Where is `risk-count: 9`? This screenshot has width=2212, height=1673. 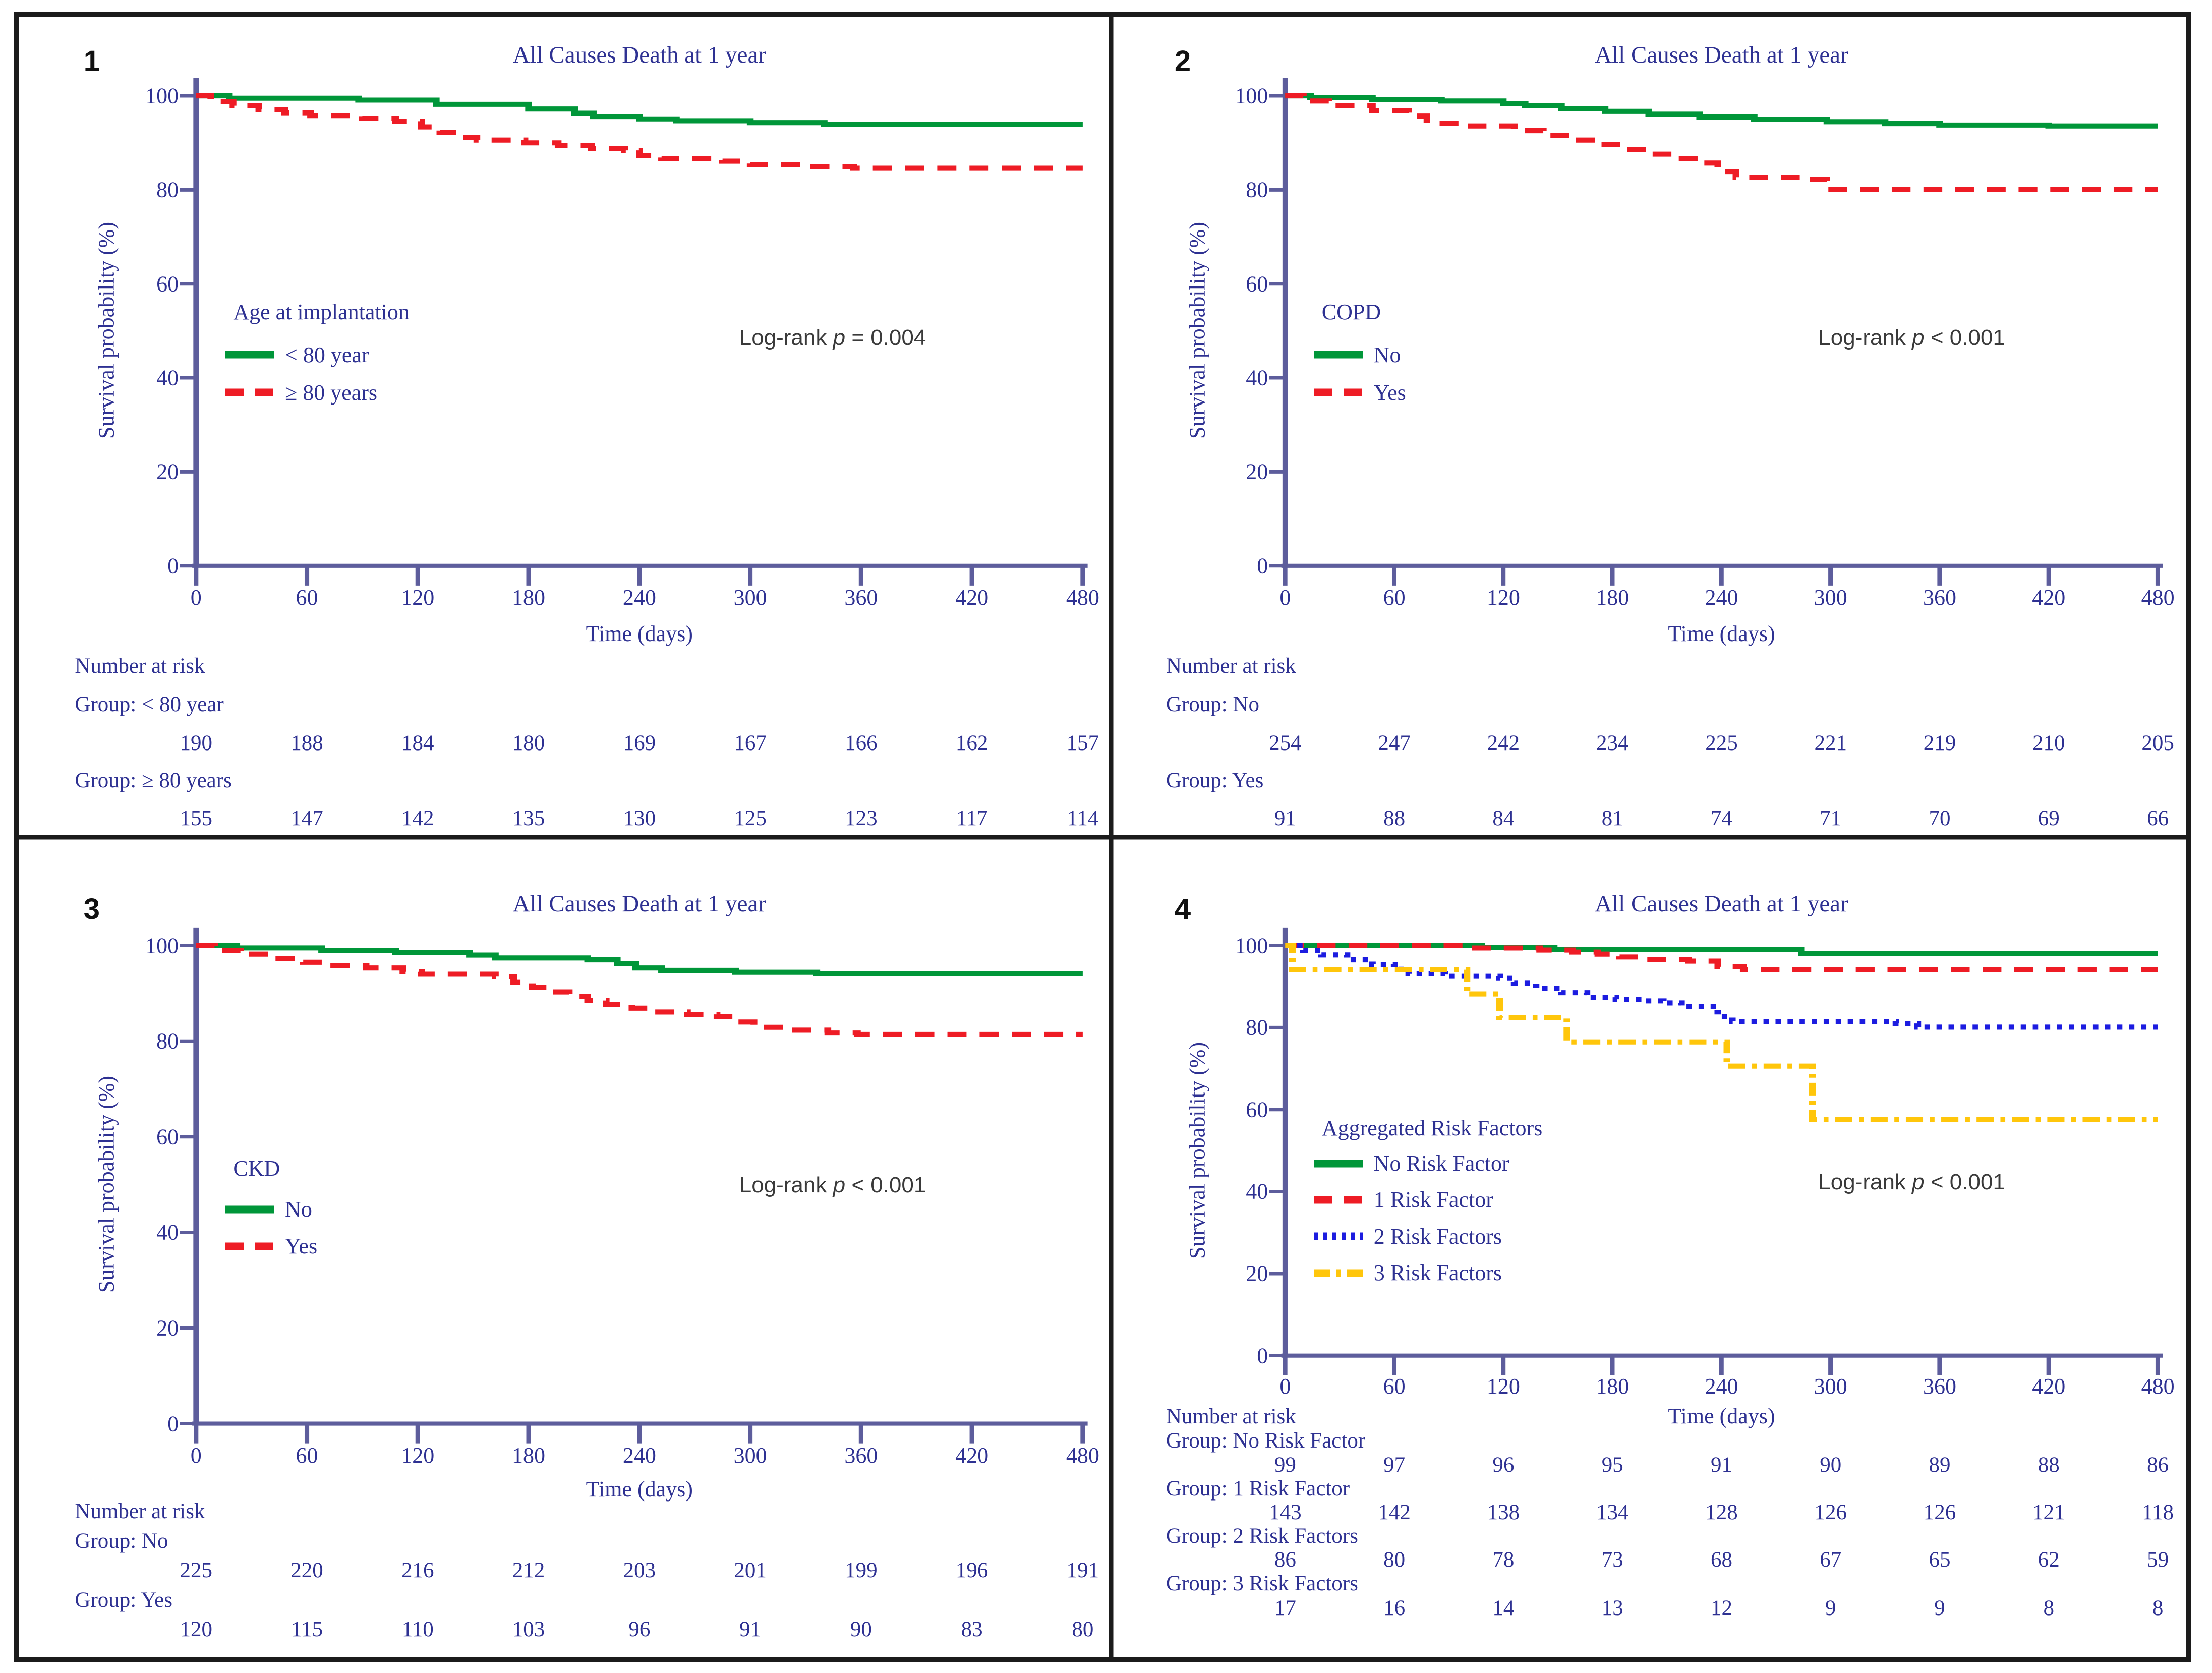
risk-count: 9 is located at coordinates (1830, 1609).